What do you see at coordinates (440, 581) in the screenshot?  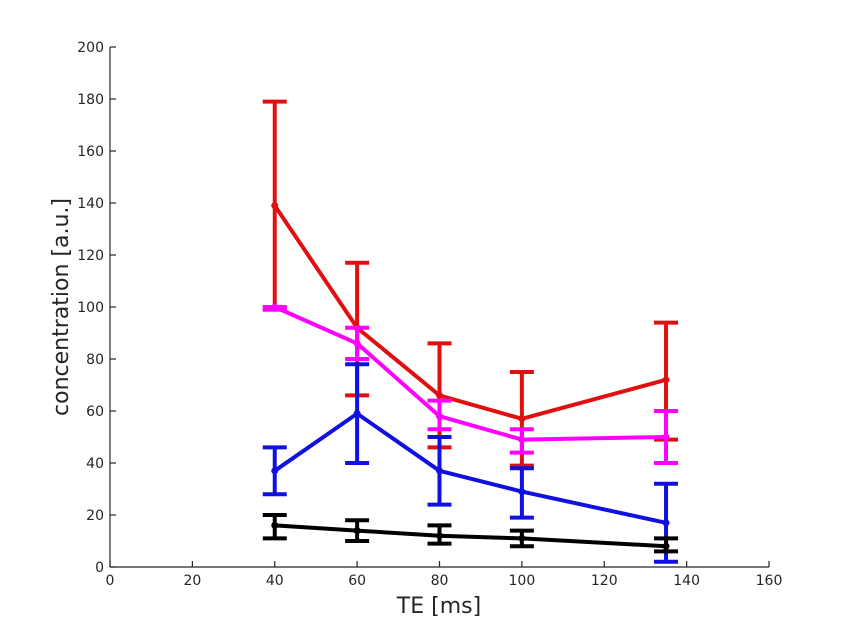 I see `x-tick-label: 80` at bounding box center [440, 581].